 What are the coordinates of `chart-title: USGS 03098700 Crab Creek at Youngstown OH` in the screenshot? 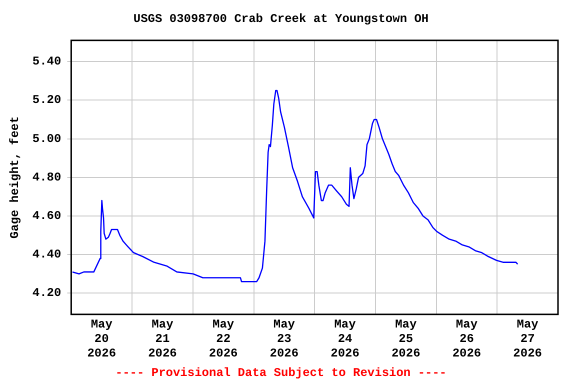 It's located at (281, 19).